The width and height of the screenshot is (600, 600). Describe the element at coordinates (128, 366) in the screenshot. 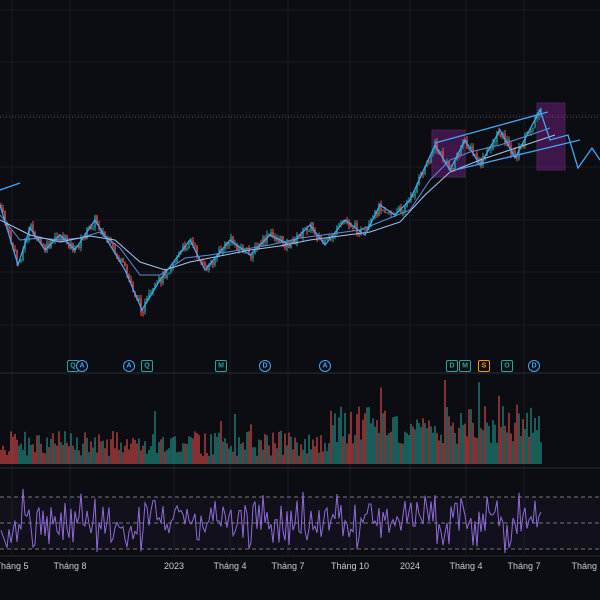

I see `badge-label: A` at that location.